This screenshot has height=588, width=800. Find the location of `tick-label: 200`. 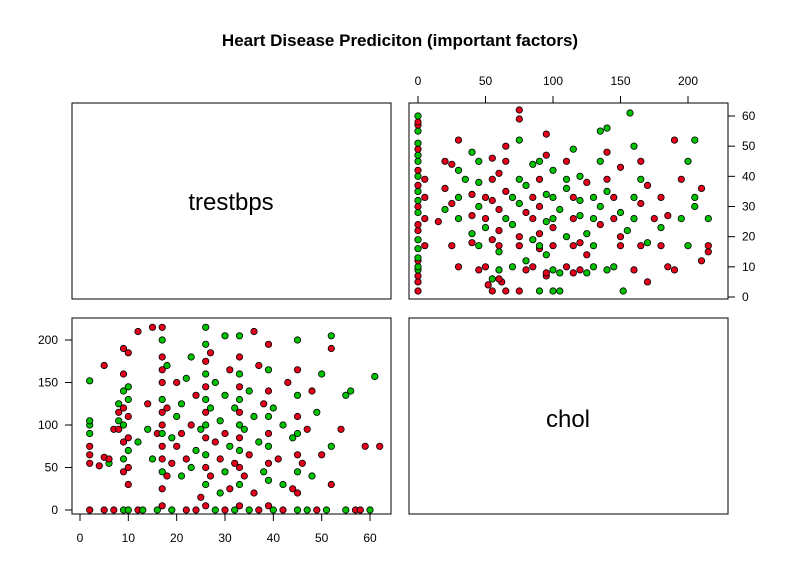

tick-label: 200 is located at coordinates (688, 81).